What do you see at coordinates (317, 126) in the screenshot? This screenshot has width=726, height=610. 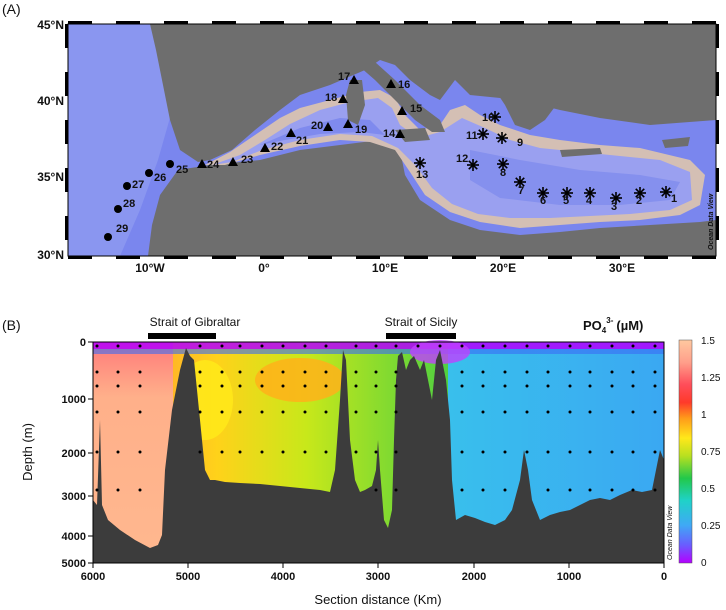 I see `station-label: 20` at bounding box center [317, 126].